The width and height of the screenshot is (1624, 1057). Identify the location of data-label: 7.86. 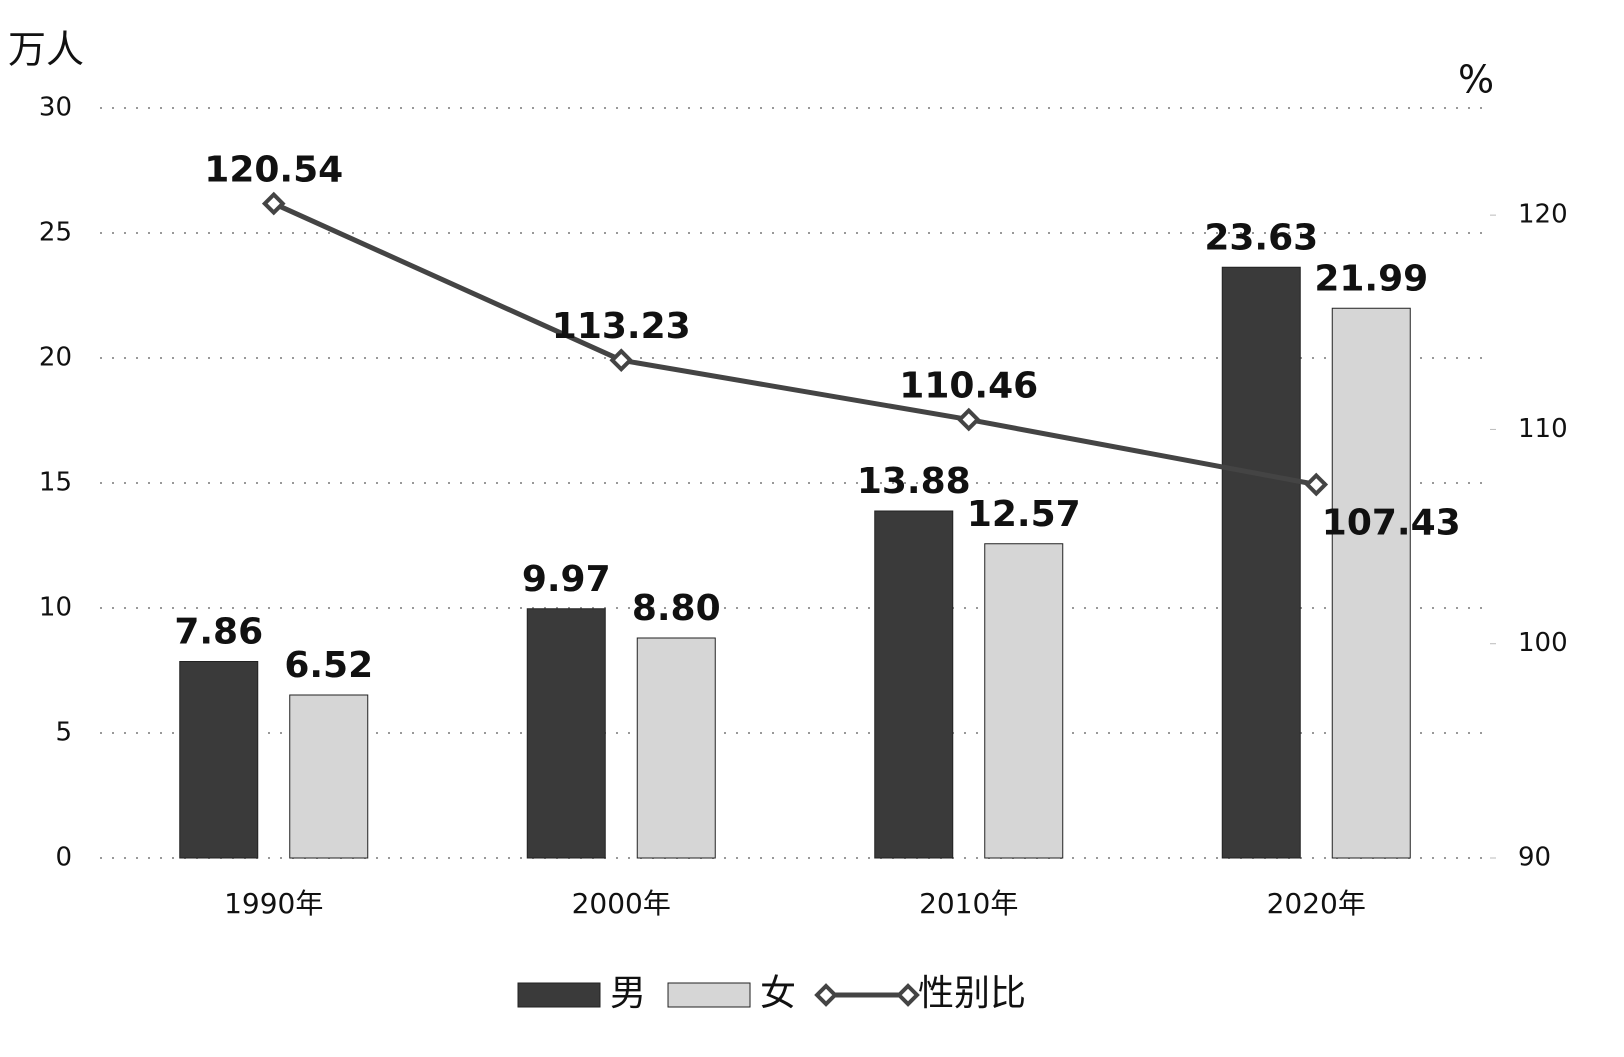
(218, 632).